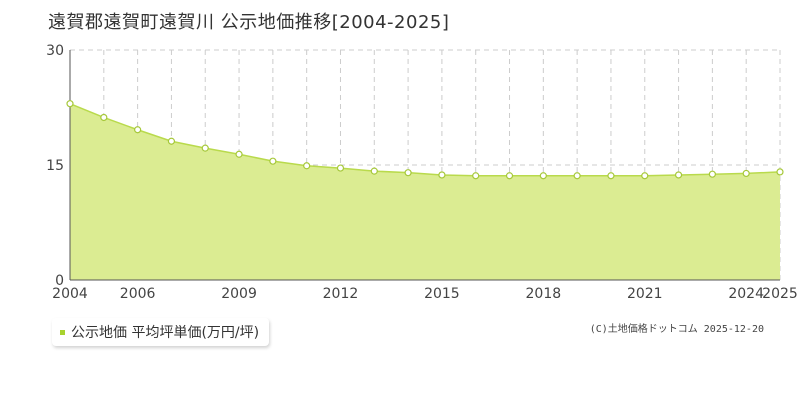 This screenshot has width=800, height=400. Describe the element at coordinates (59, 281) in the screenshot. I see `y-tick-label: 0` at that location.